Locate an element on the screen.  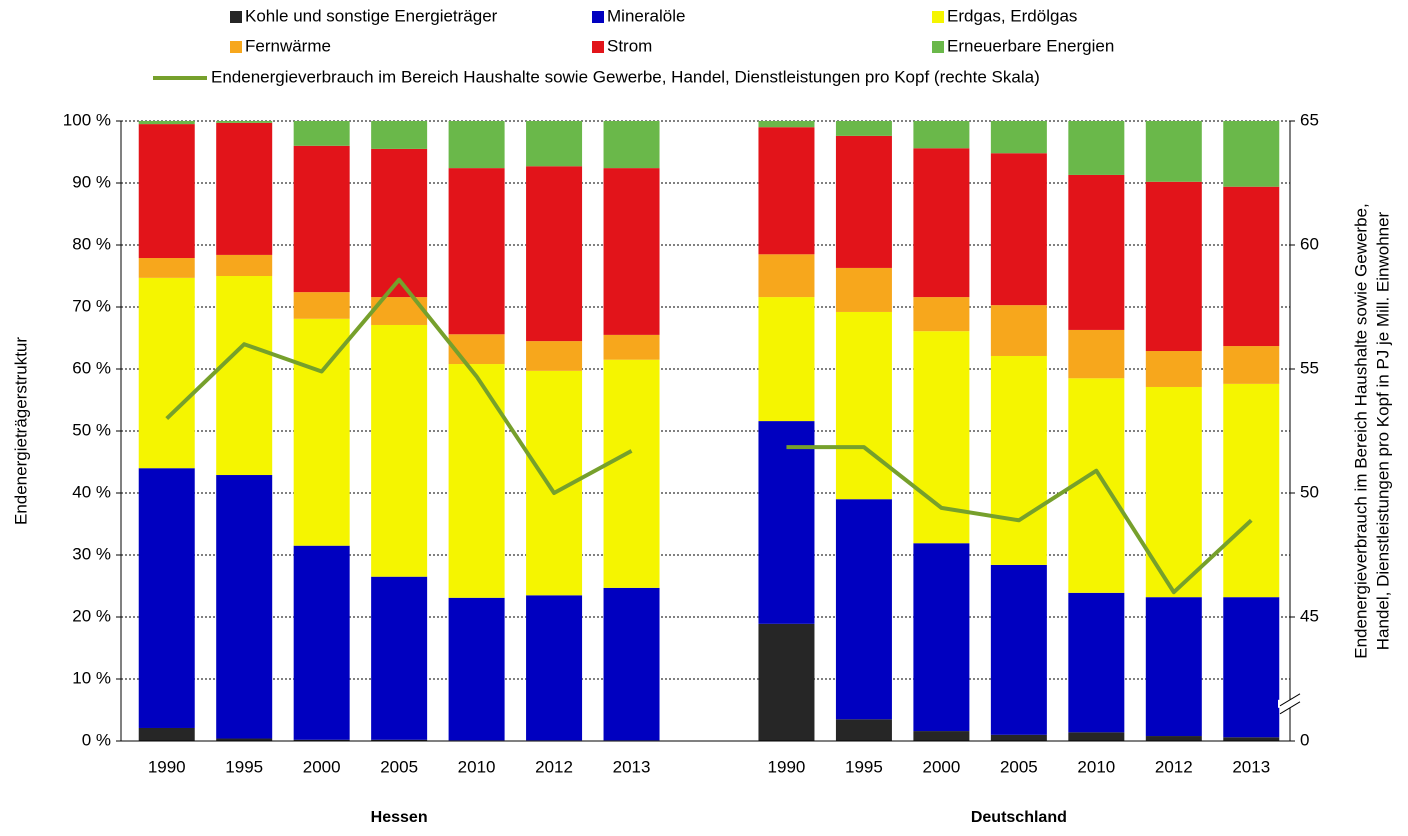
y-tick-label: 60 % is located at coordinates (91, 367).